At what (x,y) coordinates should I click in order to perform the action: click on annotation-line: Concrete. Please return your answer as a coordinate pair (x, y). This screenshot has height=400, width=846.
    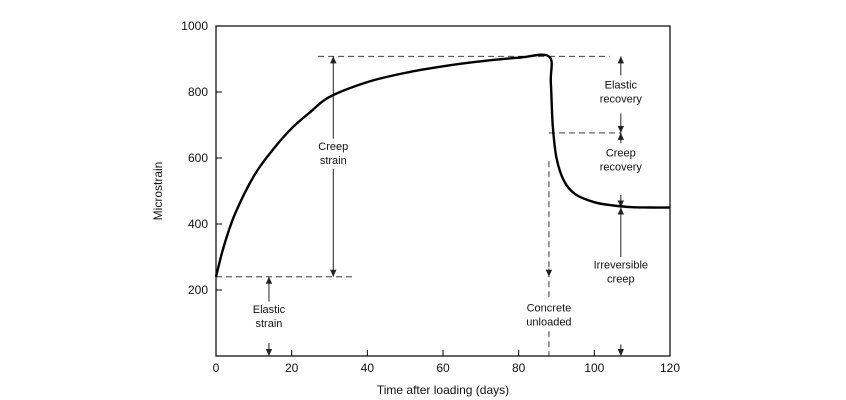
    Looking at the image, I should click on (549, 308).